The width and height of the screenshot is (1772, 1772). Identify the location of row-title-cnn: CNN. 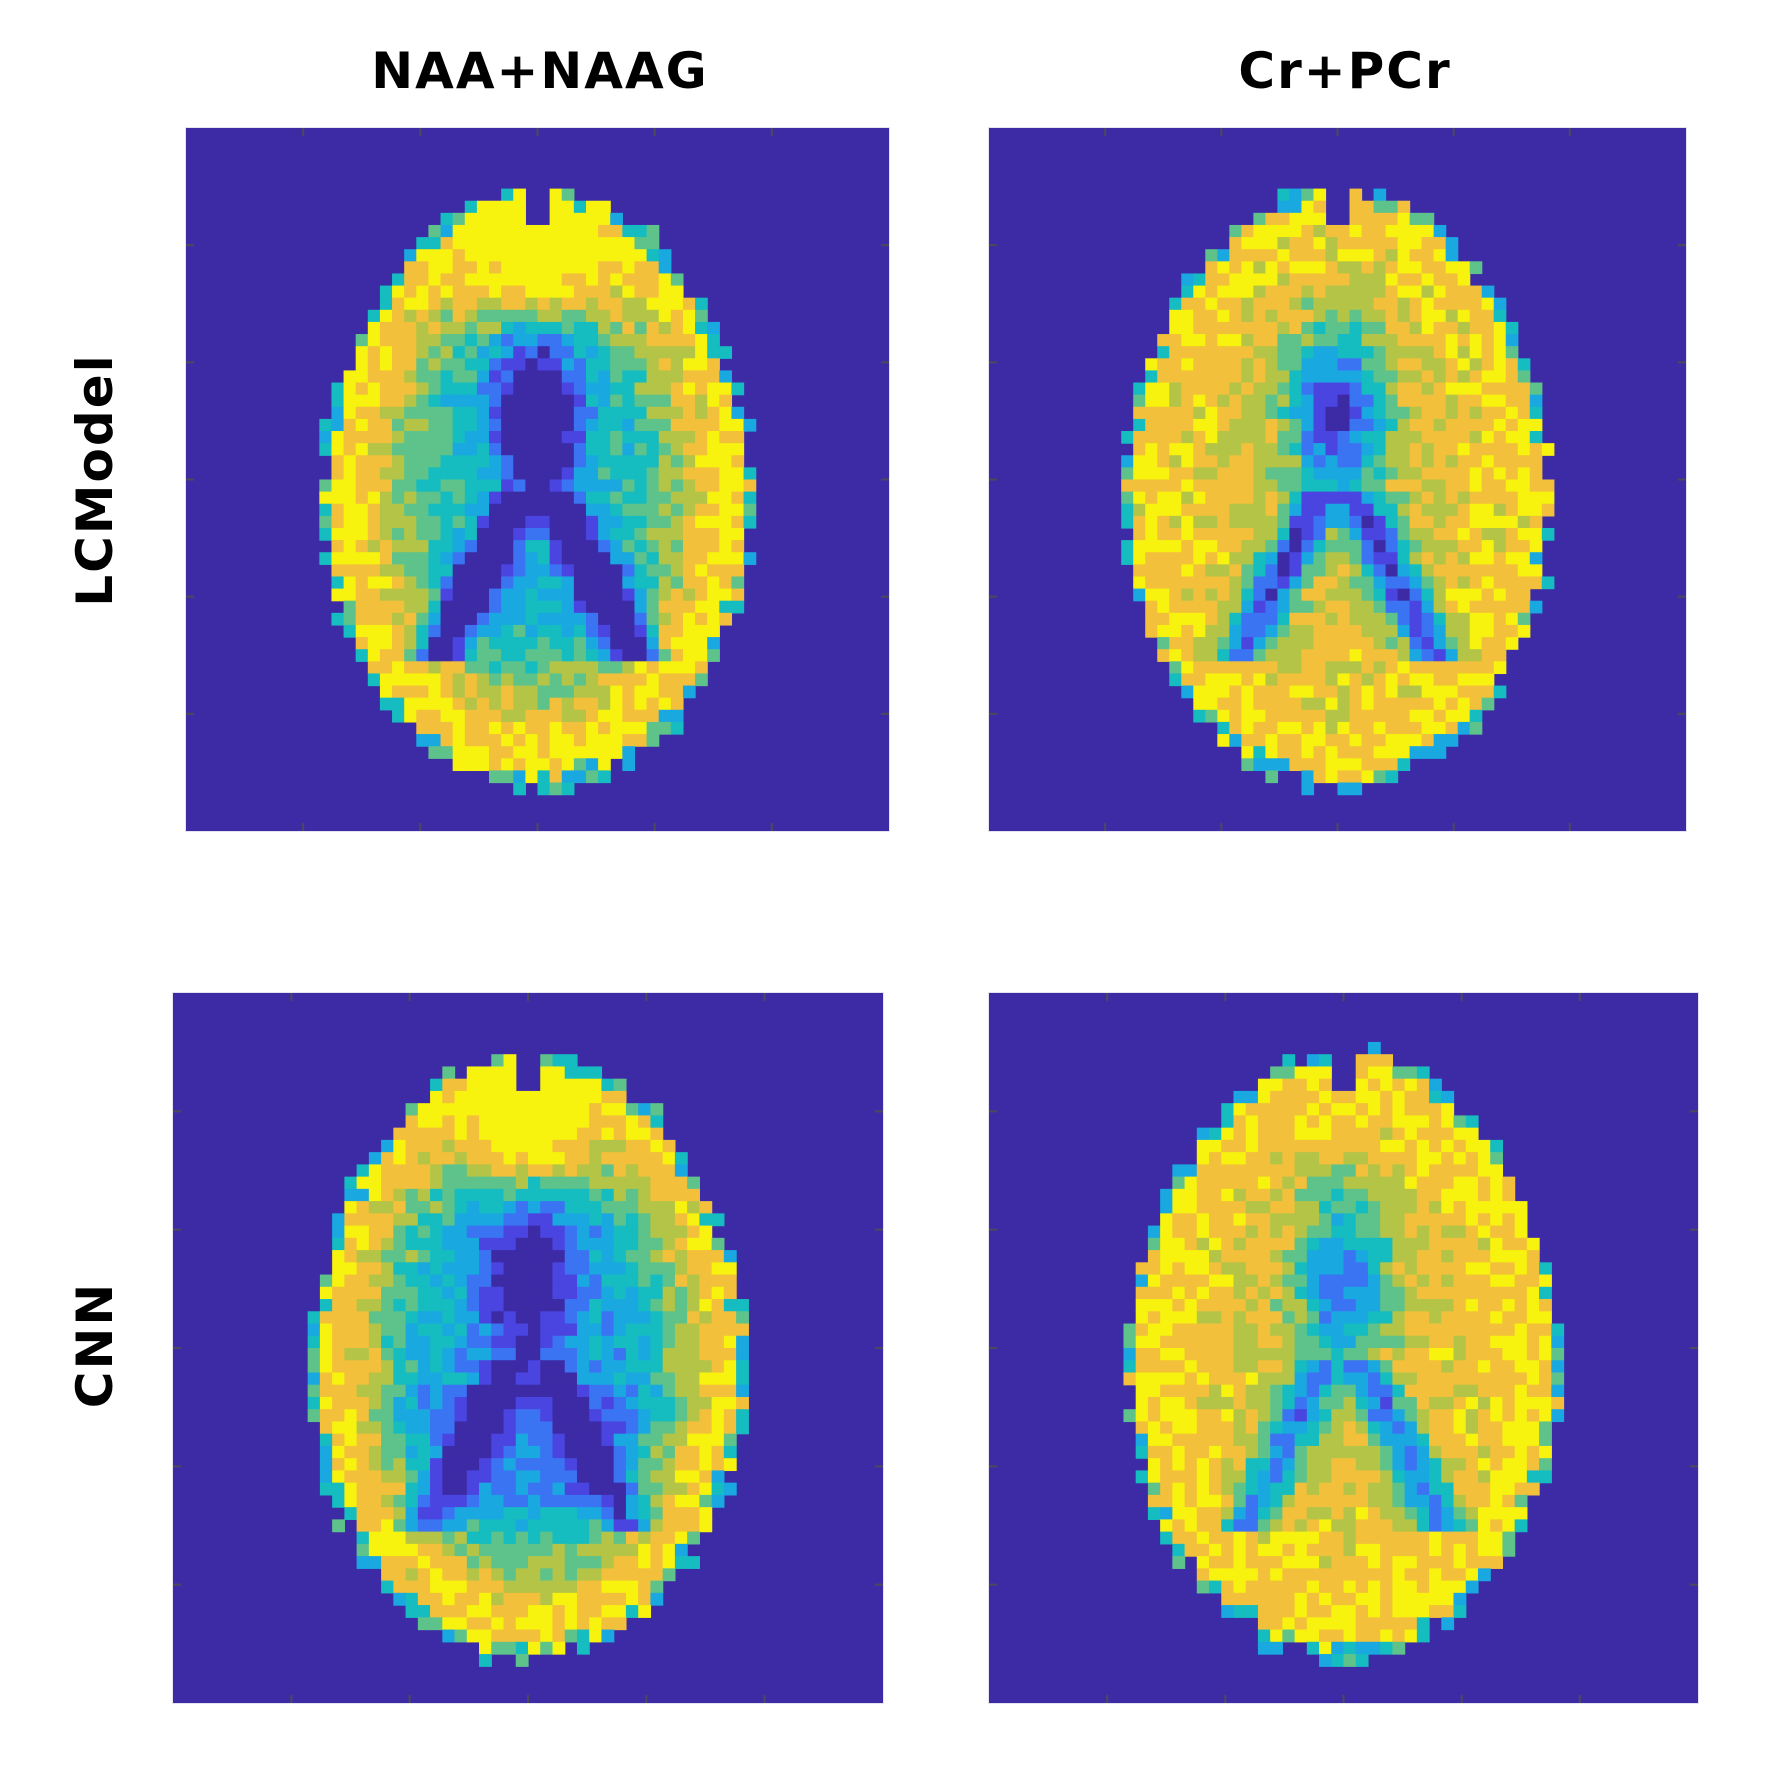
(95, 1345).